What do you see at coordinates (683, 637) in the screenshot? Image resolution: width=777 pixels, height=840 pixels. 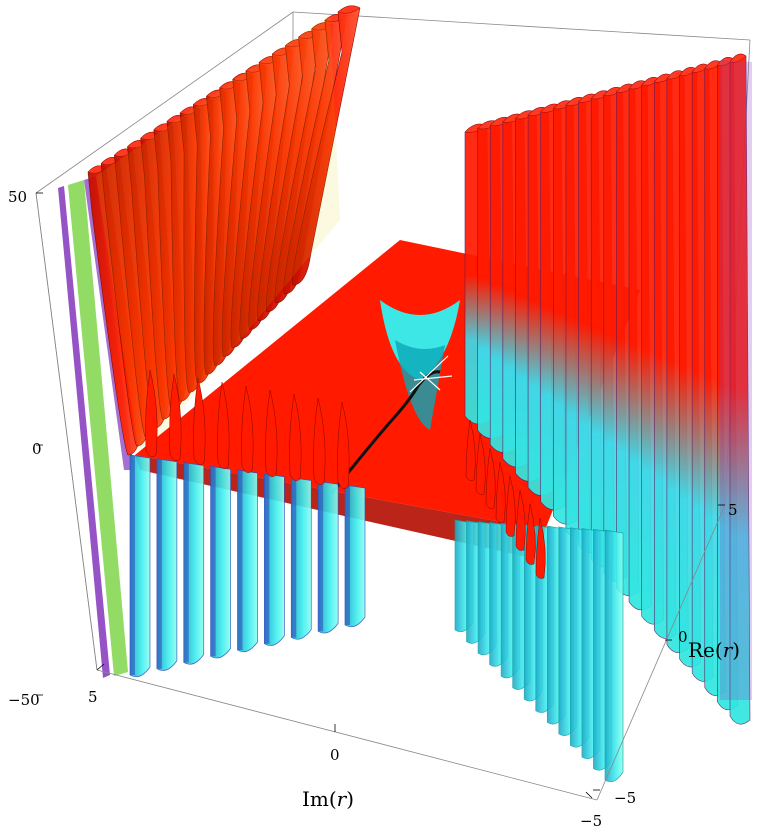 I see `re-tick-label: 0` at bounding box center [683, 637].